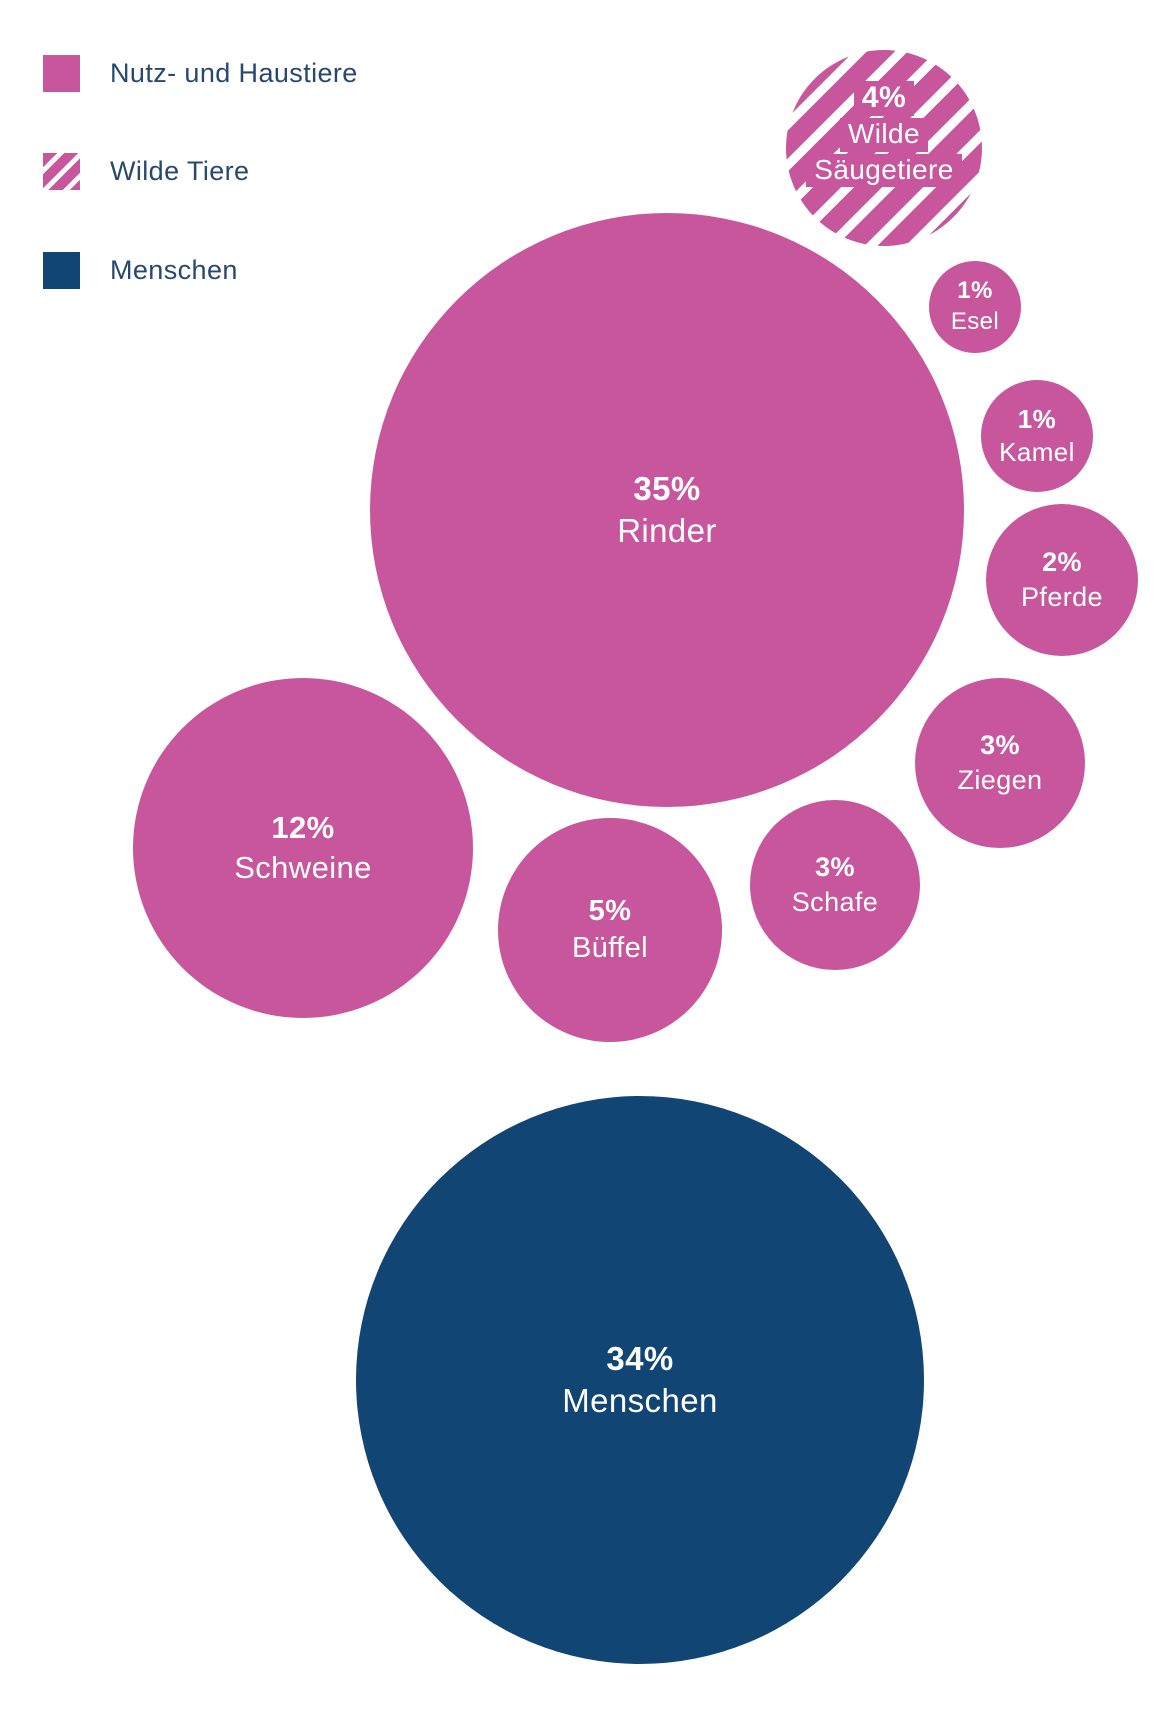  Describe the element at coordinates (174, 270) in the screenshot. I see `legend-label: Menschen` at that location.